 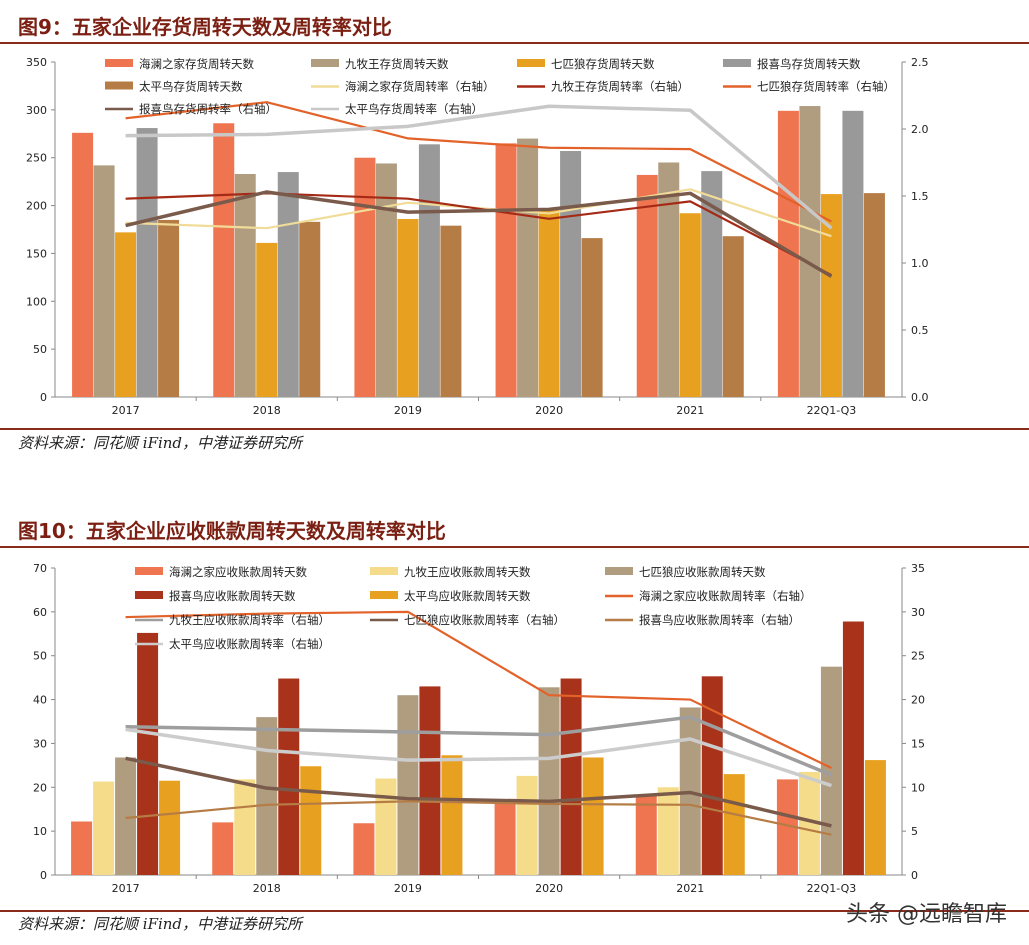 I want to click on y-tick-label: 70, so click(x=40, y=568).